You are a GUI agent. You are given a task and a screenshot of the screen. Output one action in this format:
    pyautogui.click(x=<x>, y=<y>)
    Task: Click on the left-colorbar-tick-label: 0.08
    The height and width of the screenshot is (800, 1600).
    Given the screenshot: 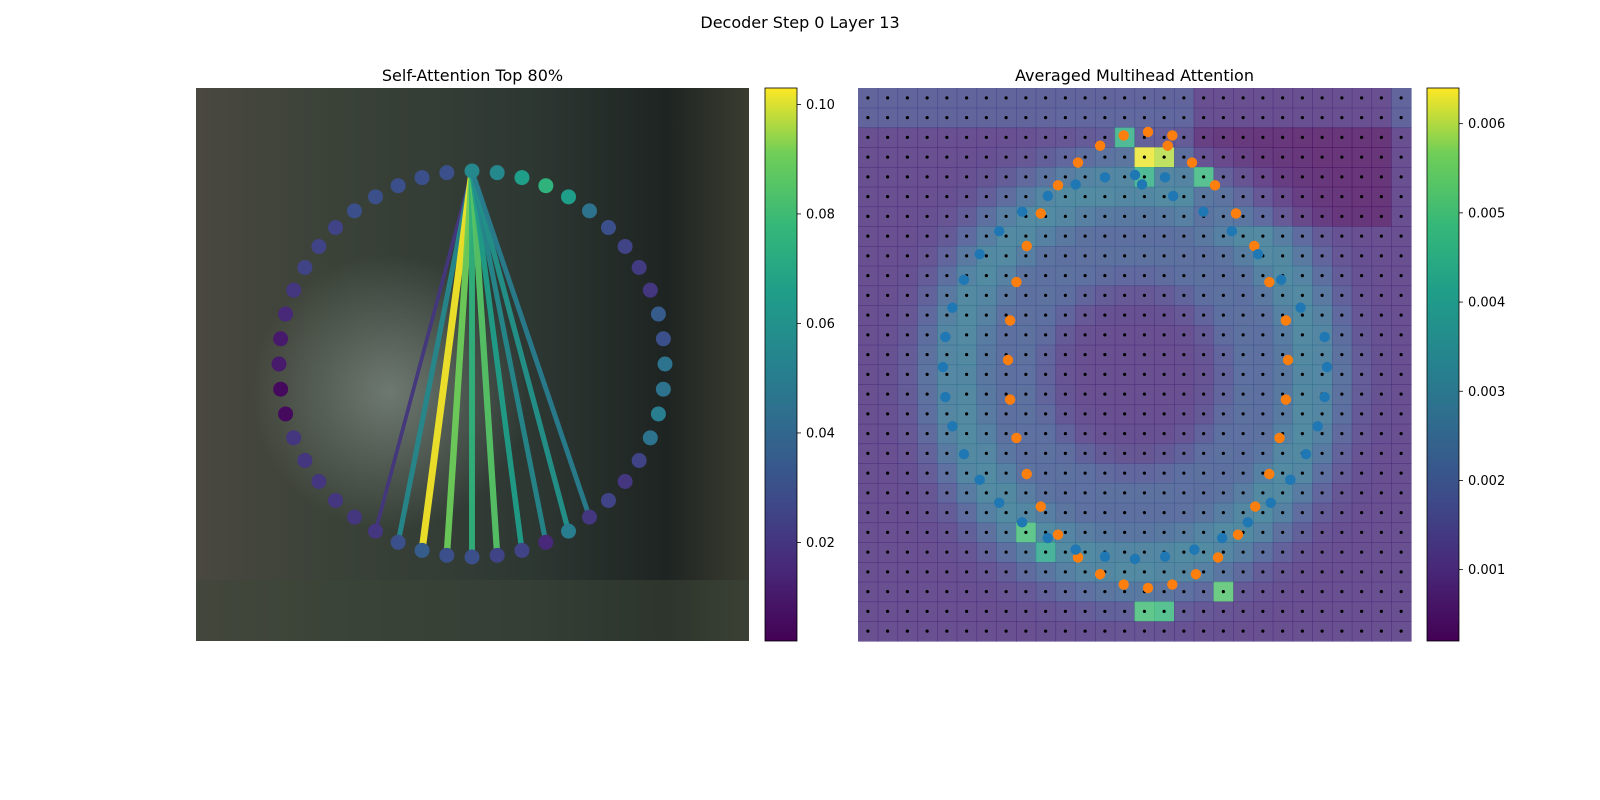 What is the action you would take?
    pyautogui.click(x=820, y=214)
    